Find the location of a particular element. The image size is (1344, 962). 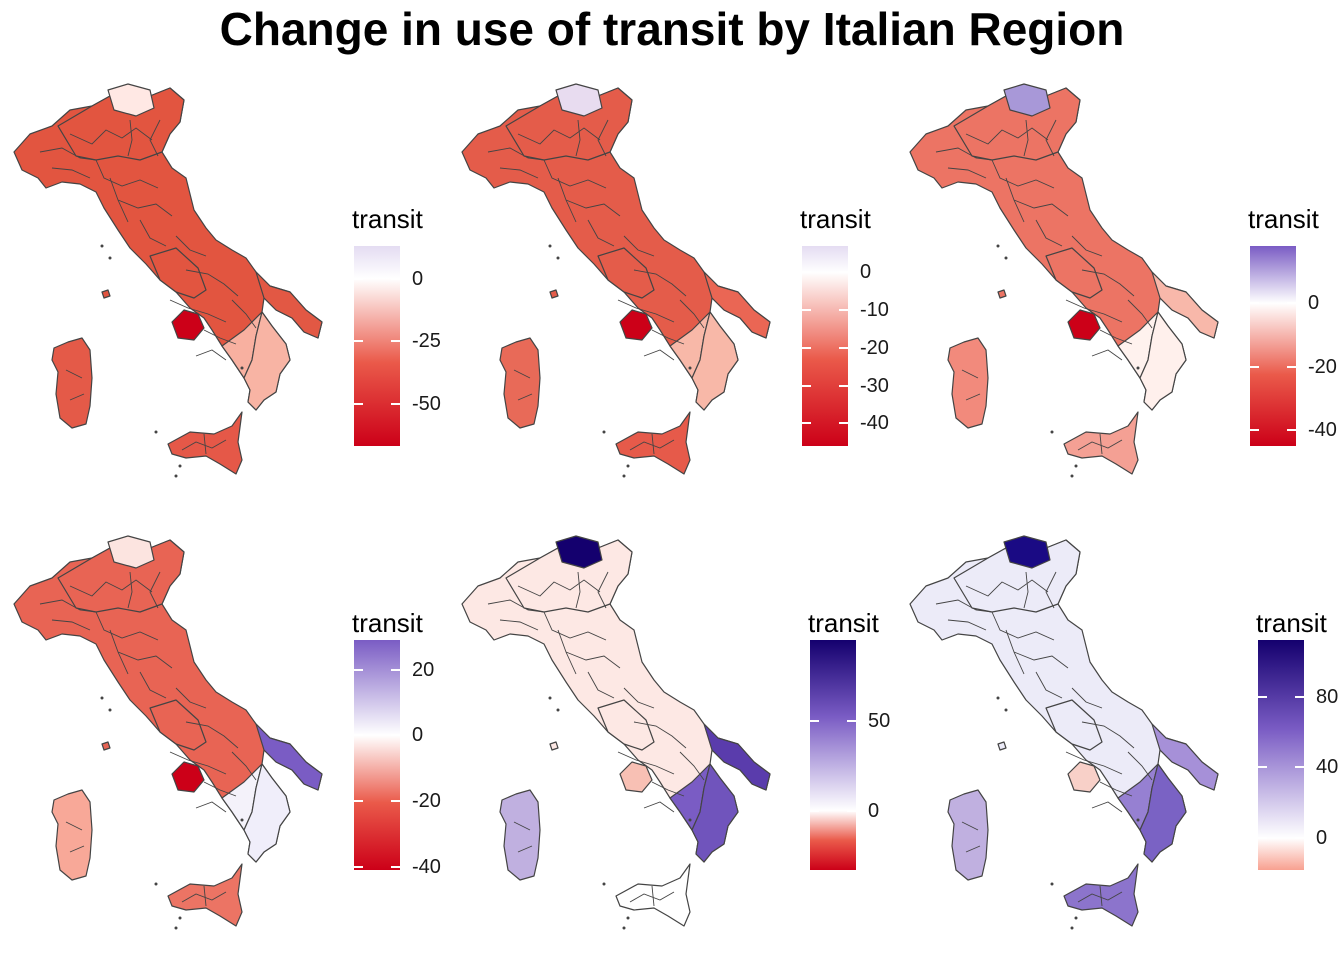

legend-tick-label: 50 is located at coordinates (879, 720).